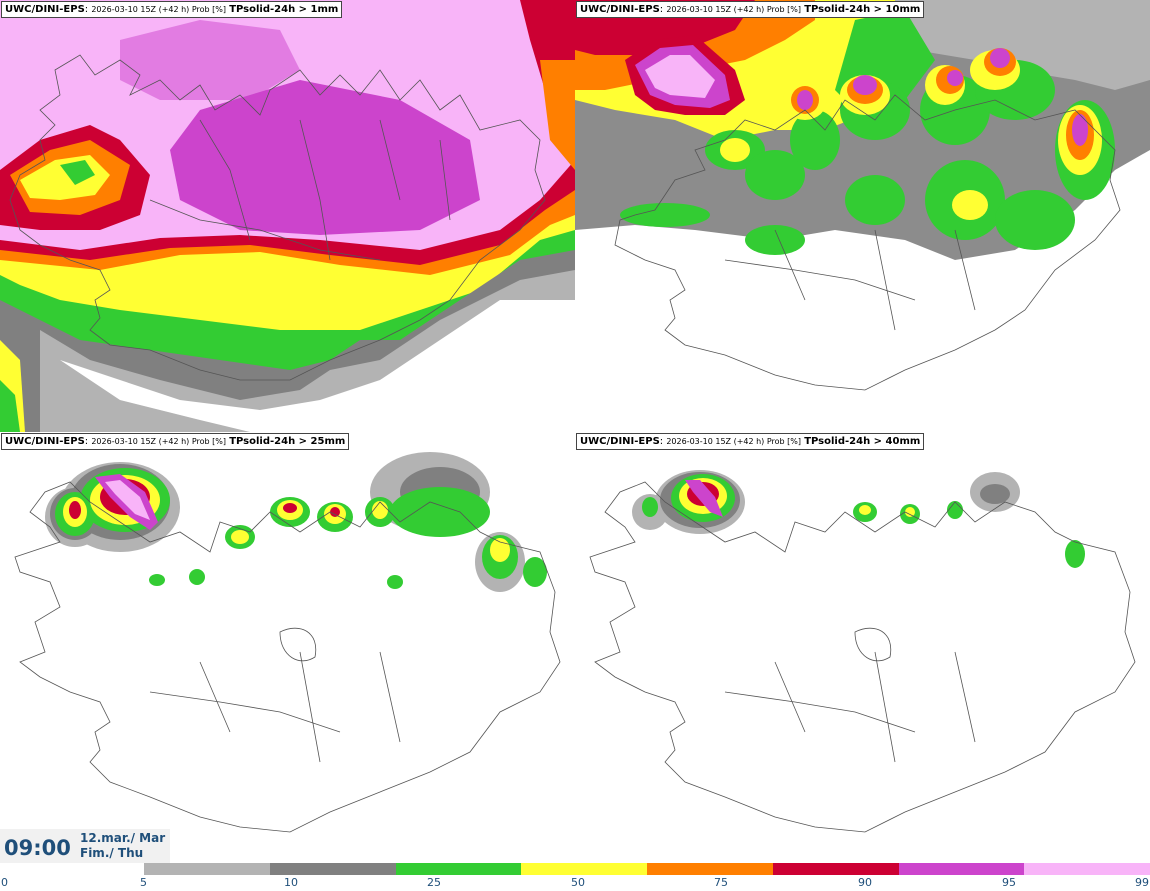 This screenshot has width=1150, height=891. What do you see at coordinates (434, 882) in the screenshot?
I see `colorbar-tick-label: 25` at bounding box center [434, 882].